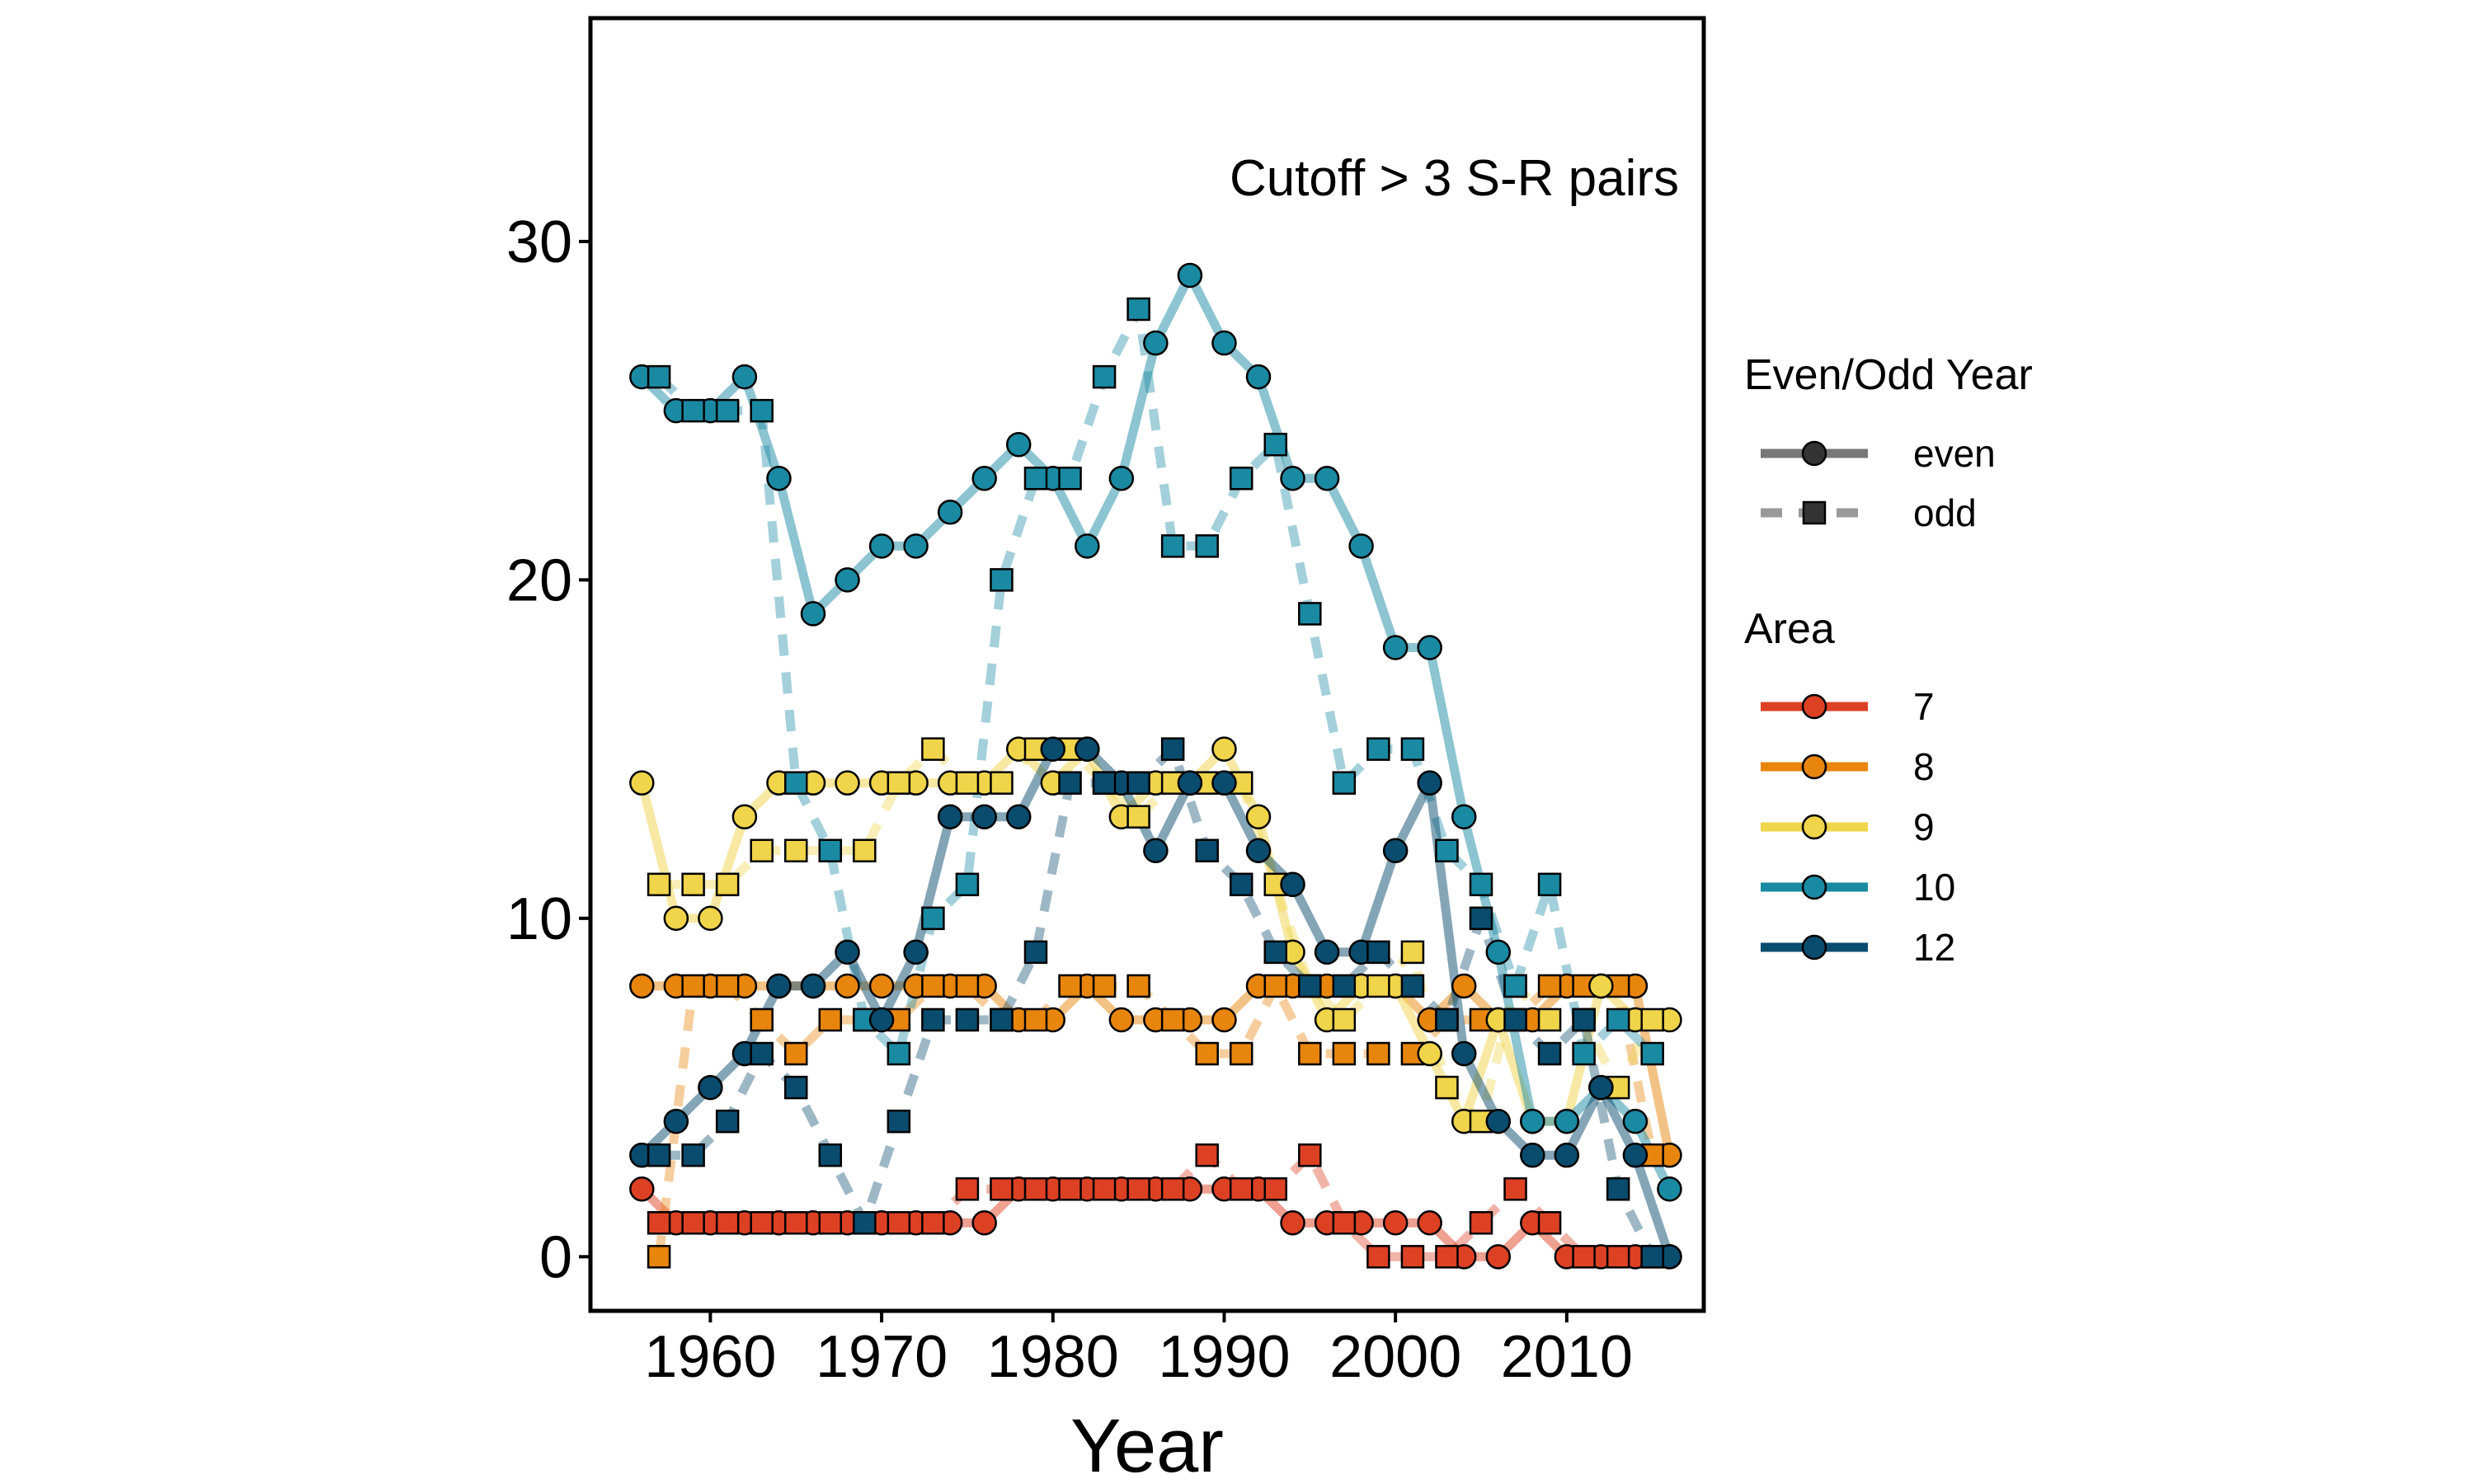 This screenshot has width=2474, height=1484. Describe the element at coordinates (1814, 454) in the screenshot. I see `legend-marker-even` at that location.